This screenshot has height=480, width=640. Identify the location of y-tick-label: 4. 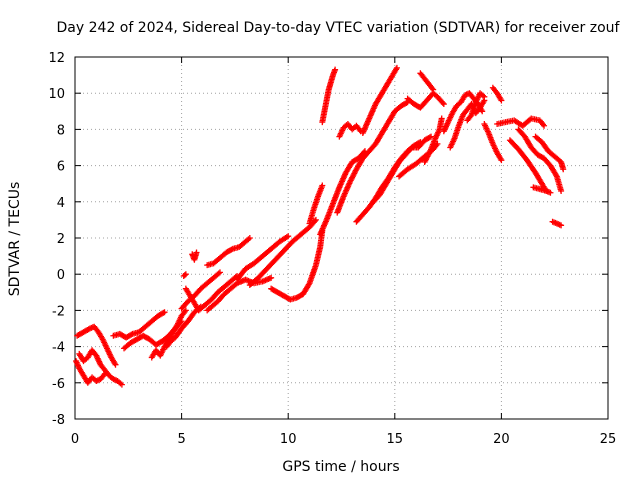
(61, 203).